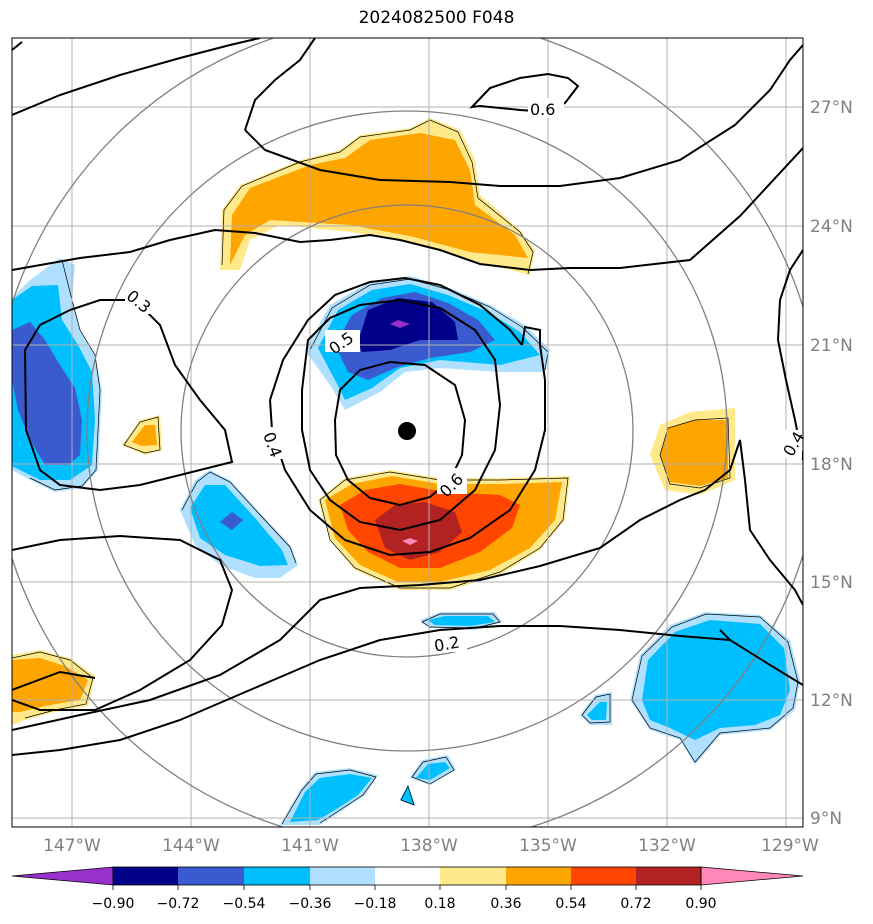 The width and height of the screenshot is (873, 924). I want to click on colorbar-tick-label: 0.36, so click(505, 904).